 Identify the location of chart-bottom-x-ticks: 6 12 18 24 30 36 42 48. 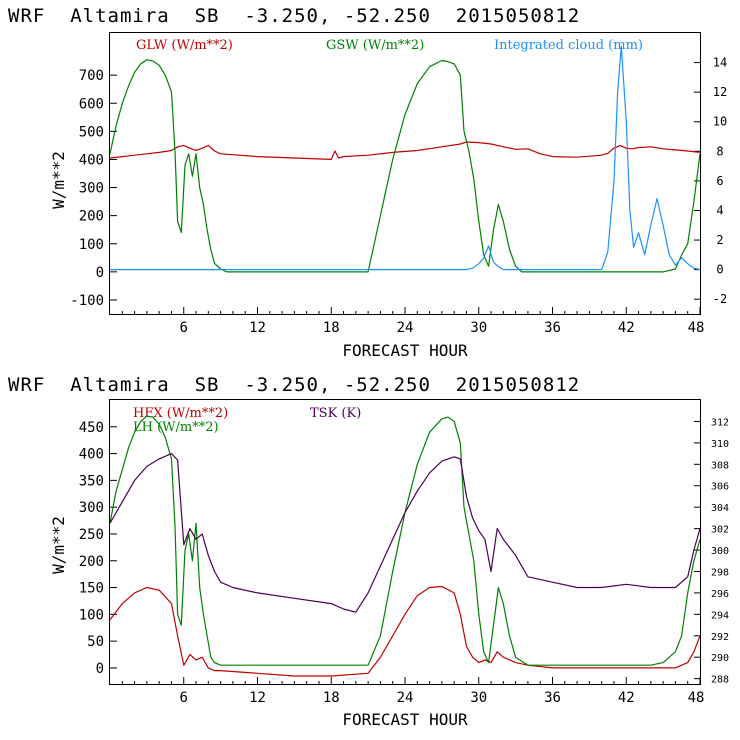
(413, 691).